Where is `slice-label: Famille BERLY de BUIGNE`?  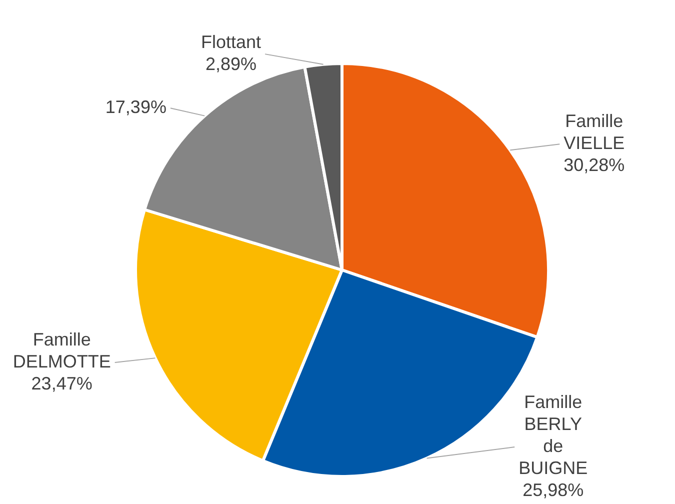
slice-label: Famille BERLY de BUIGNE is located at coordinates (553, 435).